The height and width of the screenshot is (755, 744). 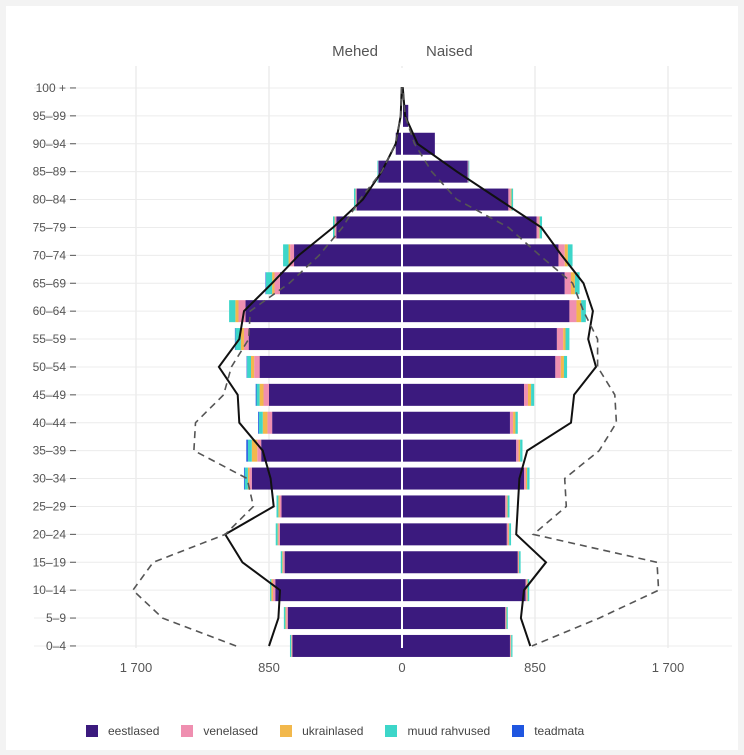 I want to click on y-tick-label: 65–69, so click(x=50, y=283).